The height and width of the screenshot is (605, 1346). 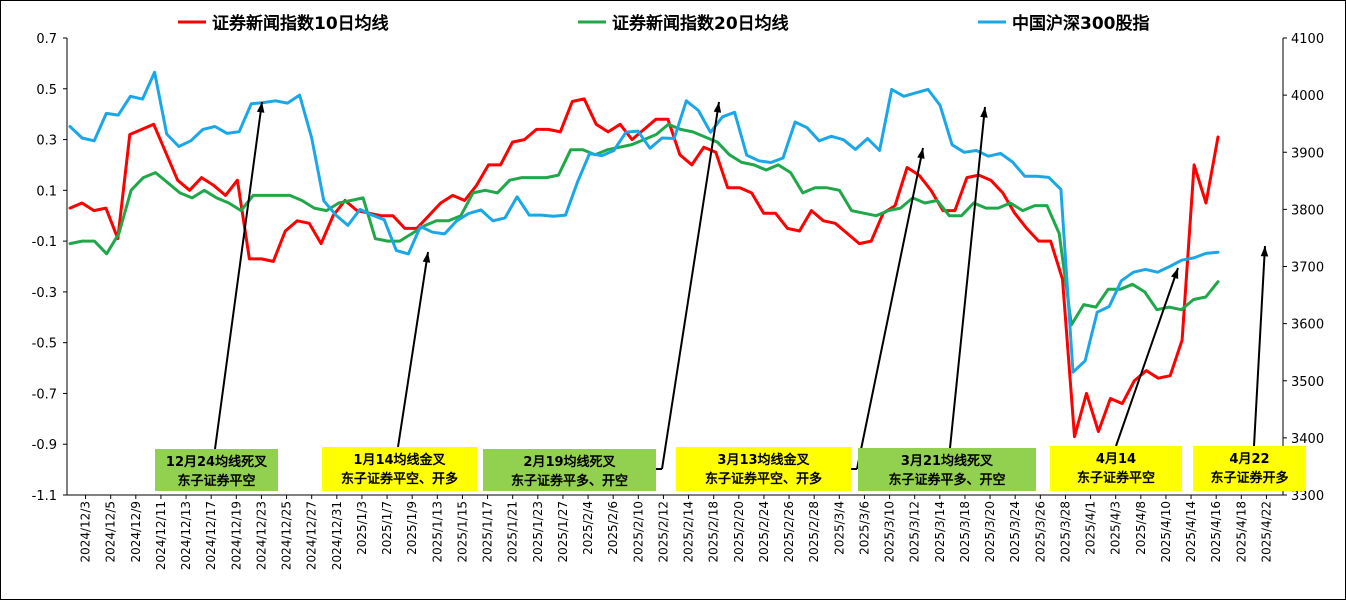 I want to click on x-tick-label: 2025/2/24, so click(x=764, y=532).